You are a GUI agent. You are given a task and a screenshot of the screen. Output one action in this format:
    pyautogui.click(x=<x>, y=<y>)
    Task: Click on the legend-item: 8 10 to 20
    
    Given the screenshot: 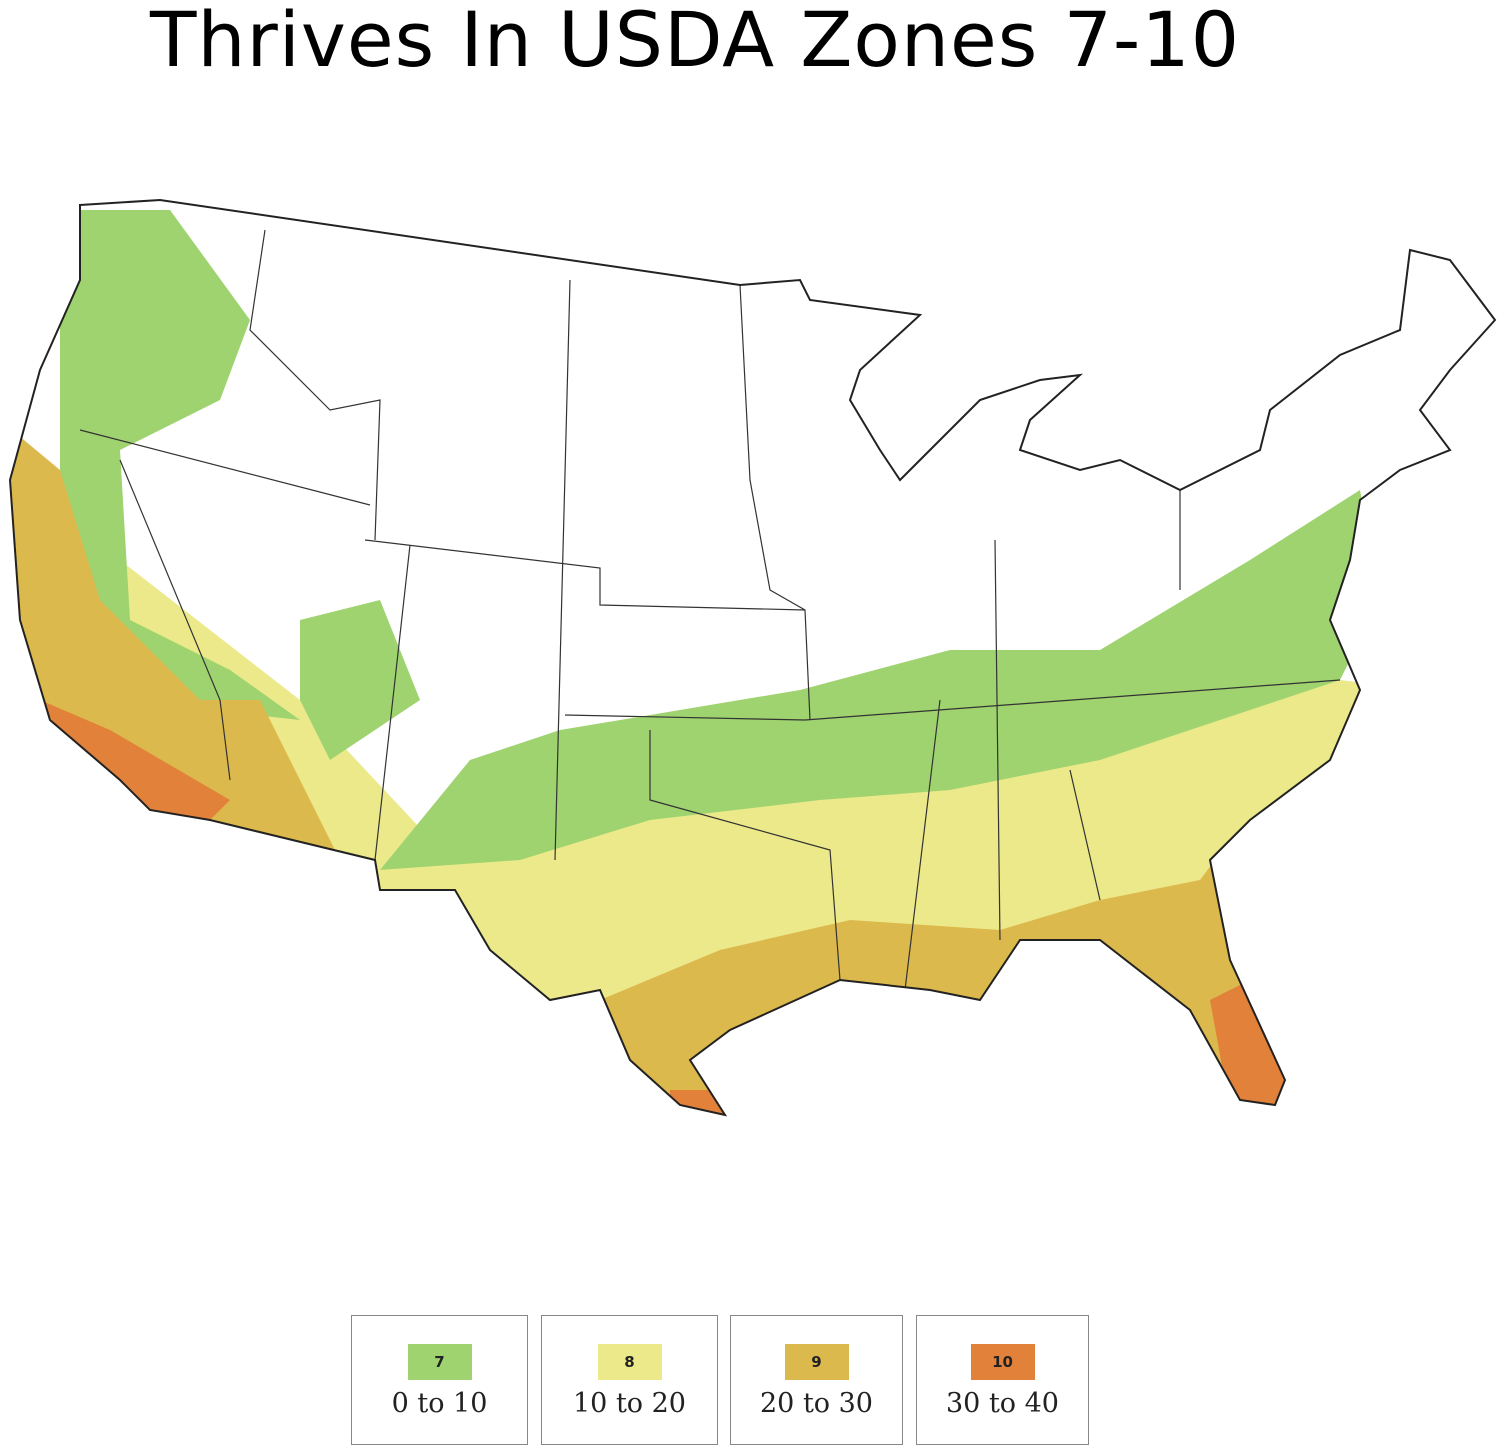 What is the action you would take?
    pyautogui.click(x=629, y=1380)
    